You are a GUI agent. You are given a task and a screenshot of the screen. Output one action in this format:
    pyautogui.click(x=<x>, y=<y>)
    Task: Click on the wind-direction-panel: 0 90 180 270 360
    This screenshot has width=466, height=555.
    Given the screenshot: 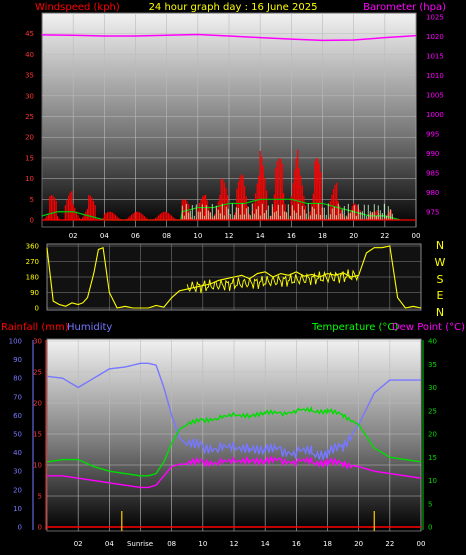 What is the action you would take?
    pyautogui.click(x=224, y=278)
    